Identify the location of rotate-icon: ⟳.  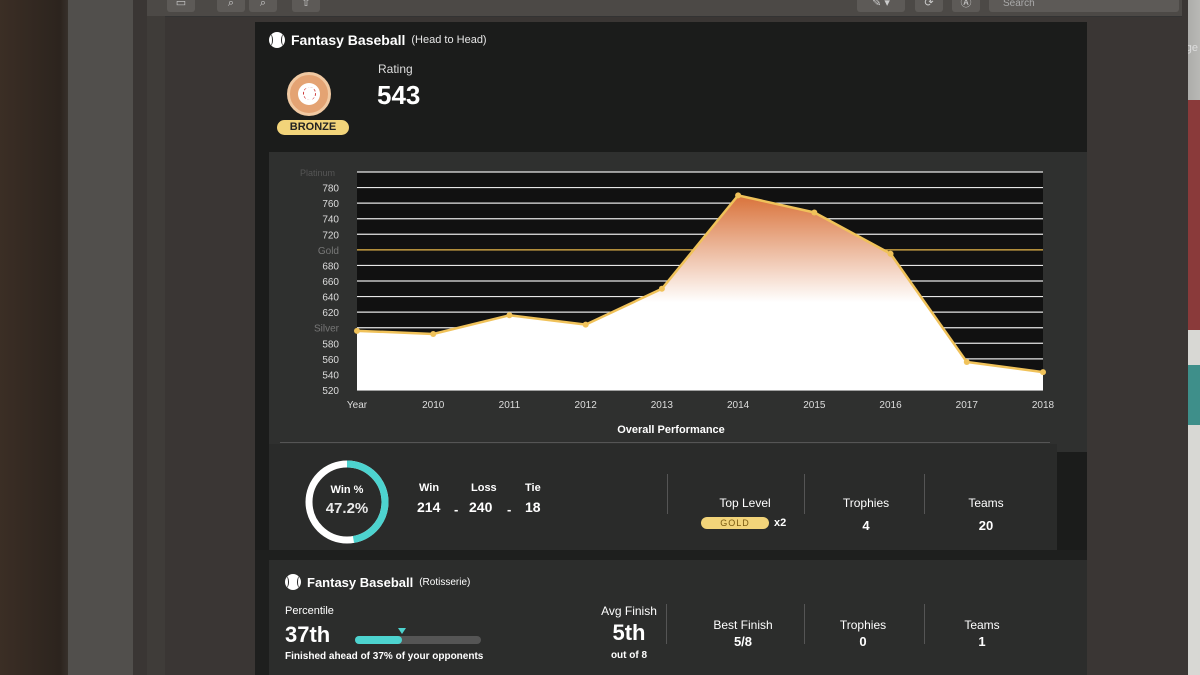
(929, 4).